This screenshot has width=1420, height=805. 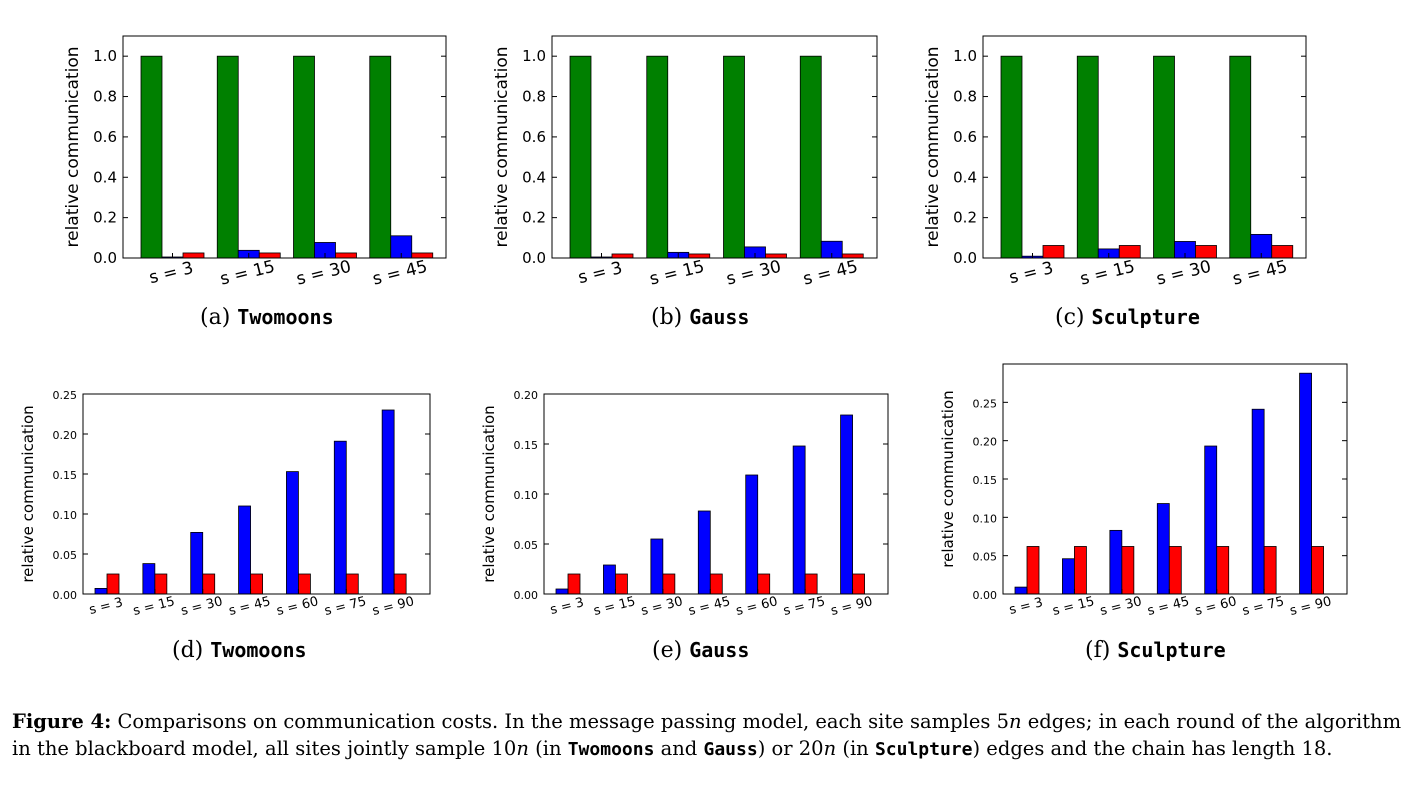 I want to click on caption-label: Figure 4:, so click(x=62, y=721).